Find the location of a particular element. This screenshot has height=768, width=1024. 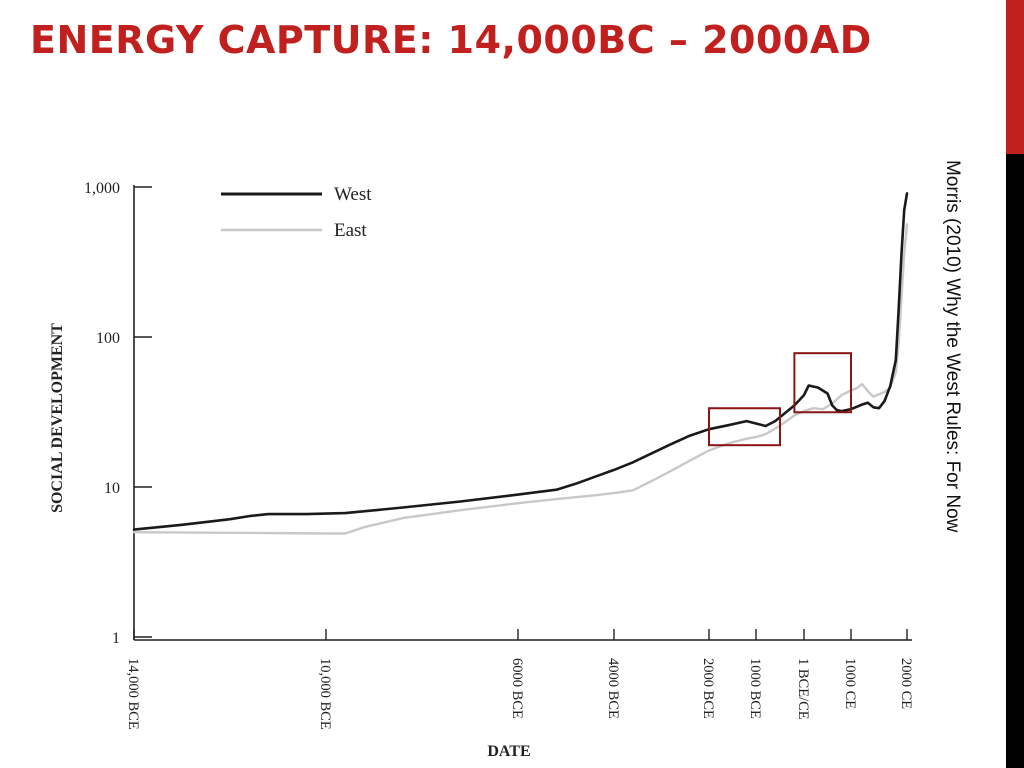

y-ticks: 1 10 100 1,000 is located at coordinates (118, 413).